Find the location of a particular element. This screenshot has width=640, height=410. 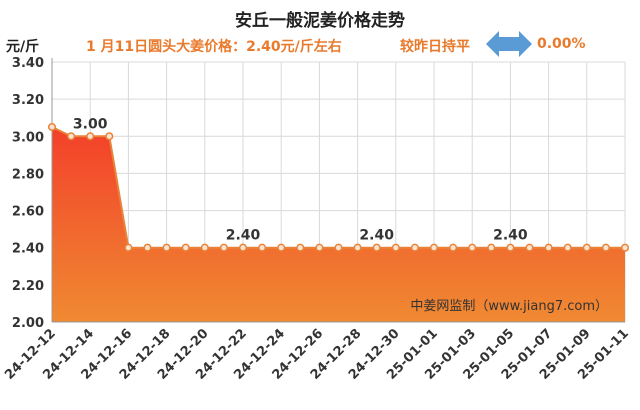

watermark: 中姜网监制（www.jiang7.com） is located at coordinates (509, 306).